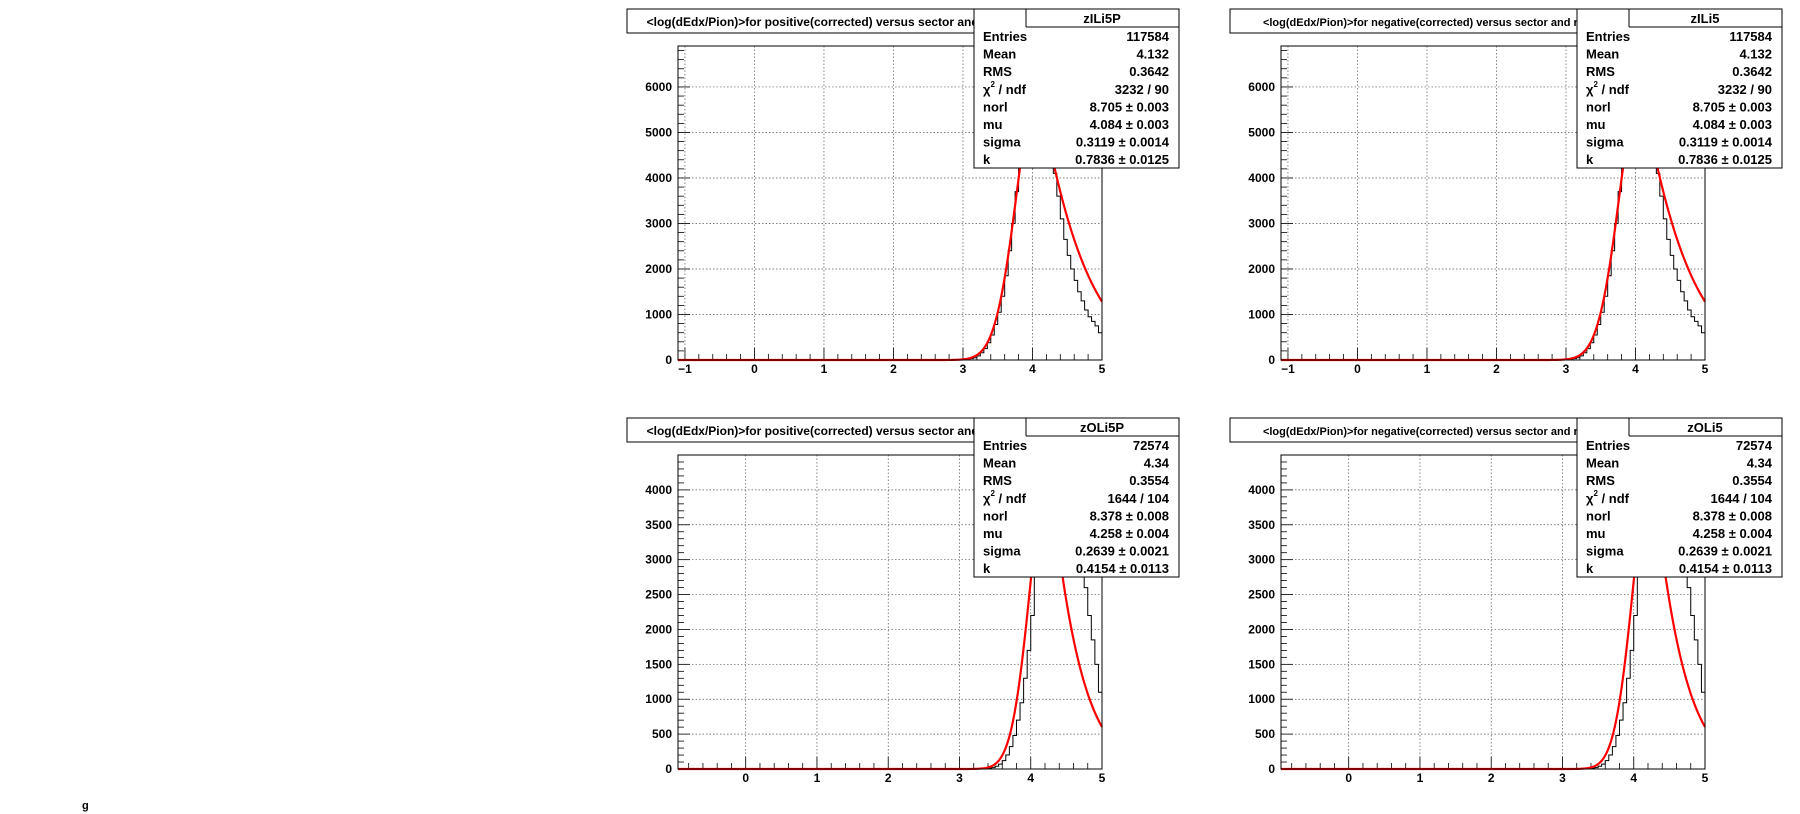 The width and height of the screenshot is (1800, 814). Describe the element at coordinates (1142, 89) in the screenshot. I see `stats-value: 3232 / 90` at that location.